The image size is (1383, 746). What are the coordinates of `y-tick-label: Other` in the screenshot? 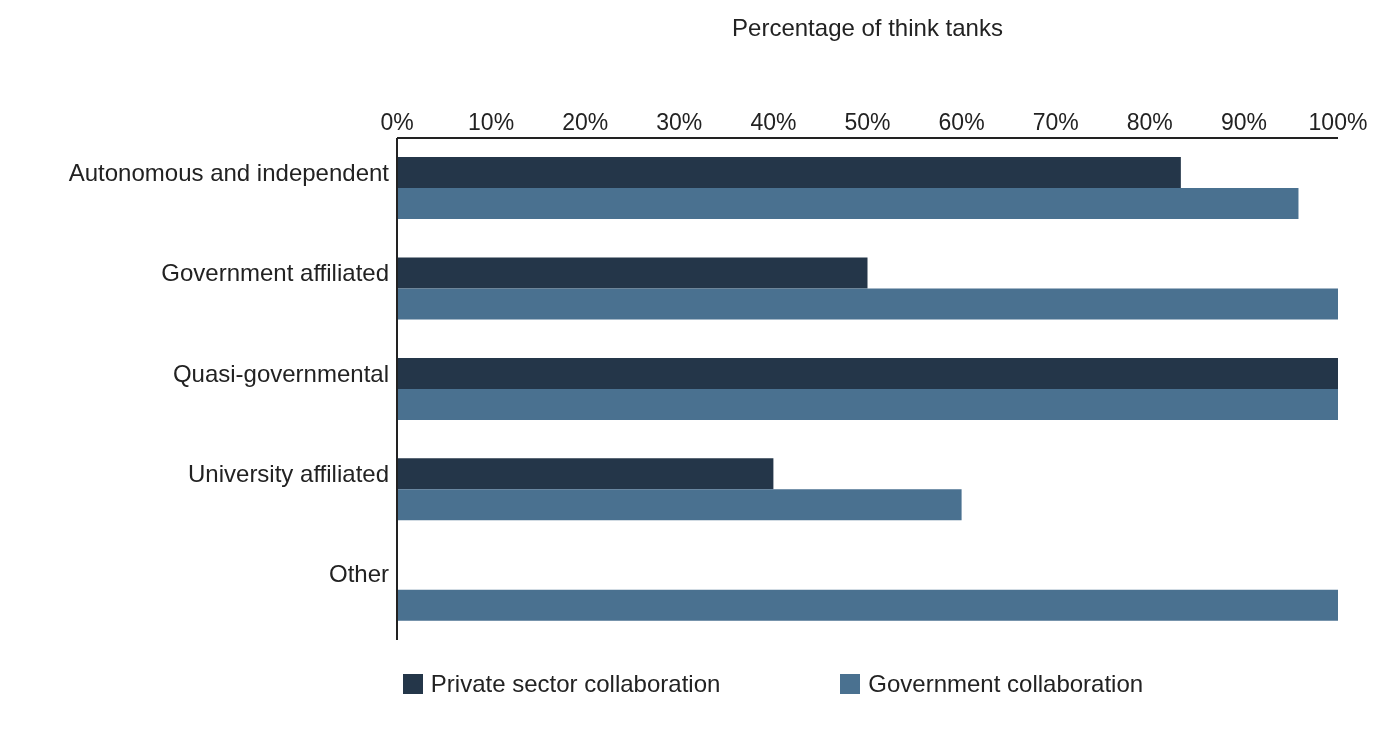 It's located at (358, 574).